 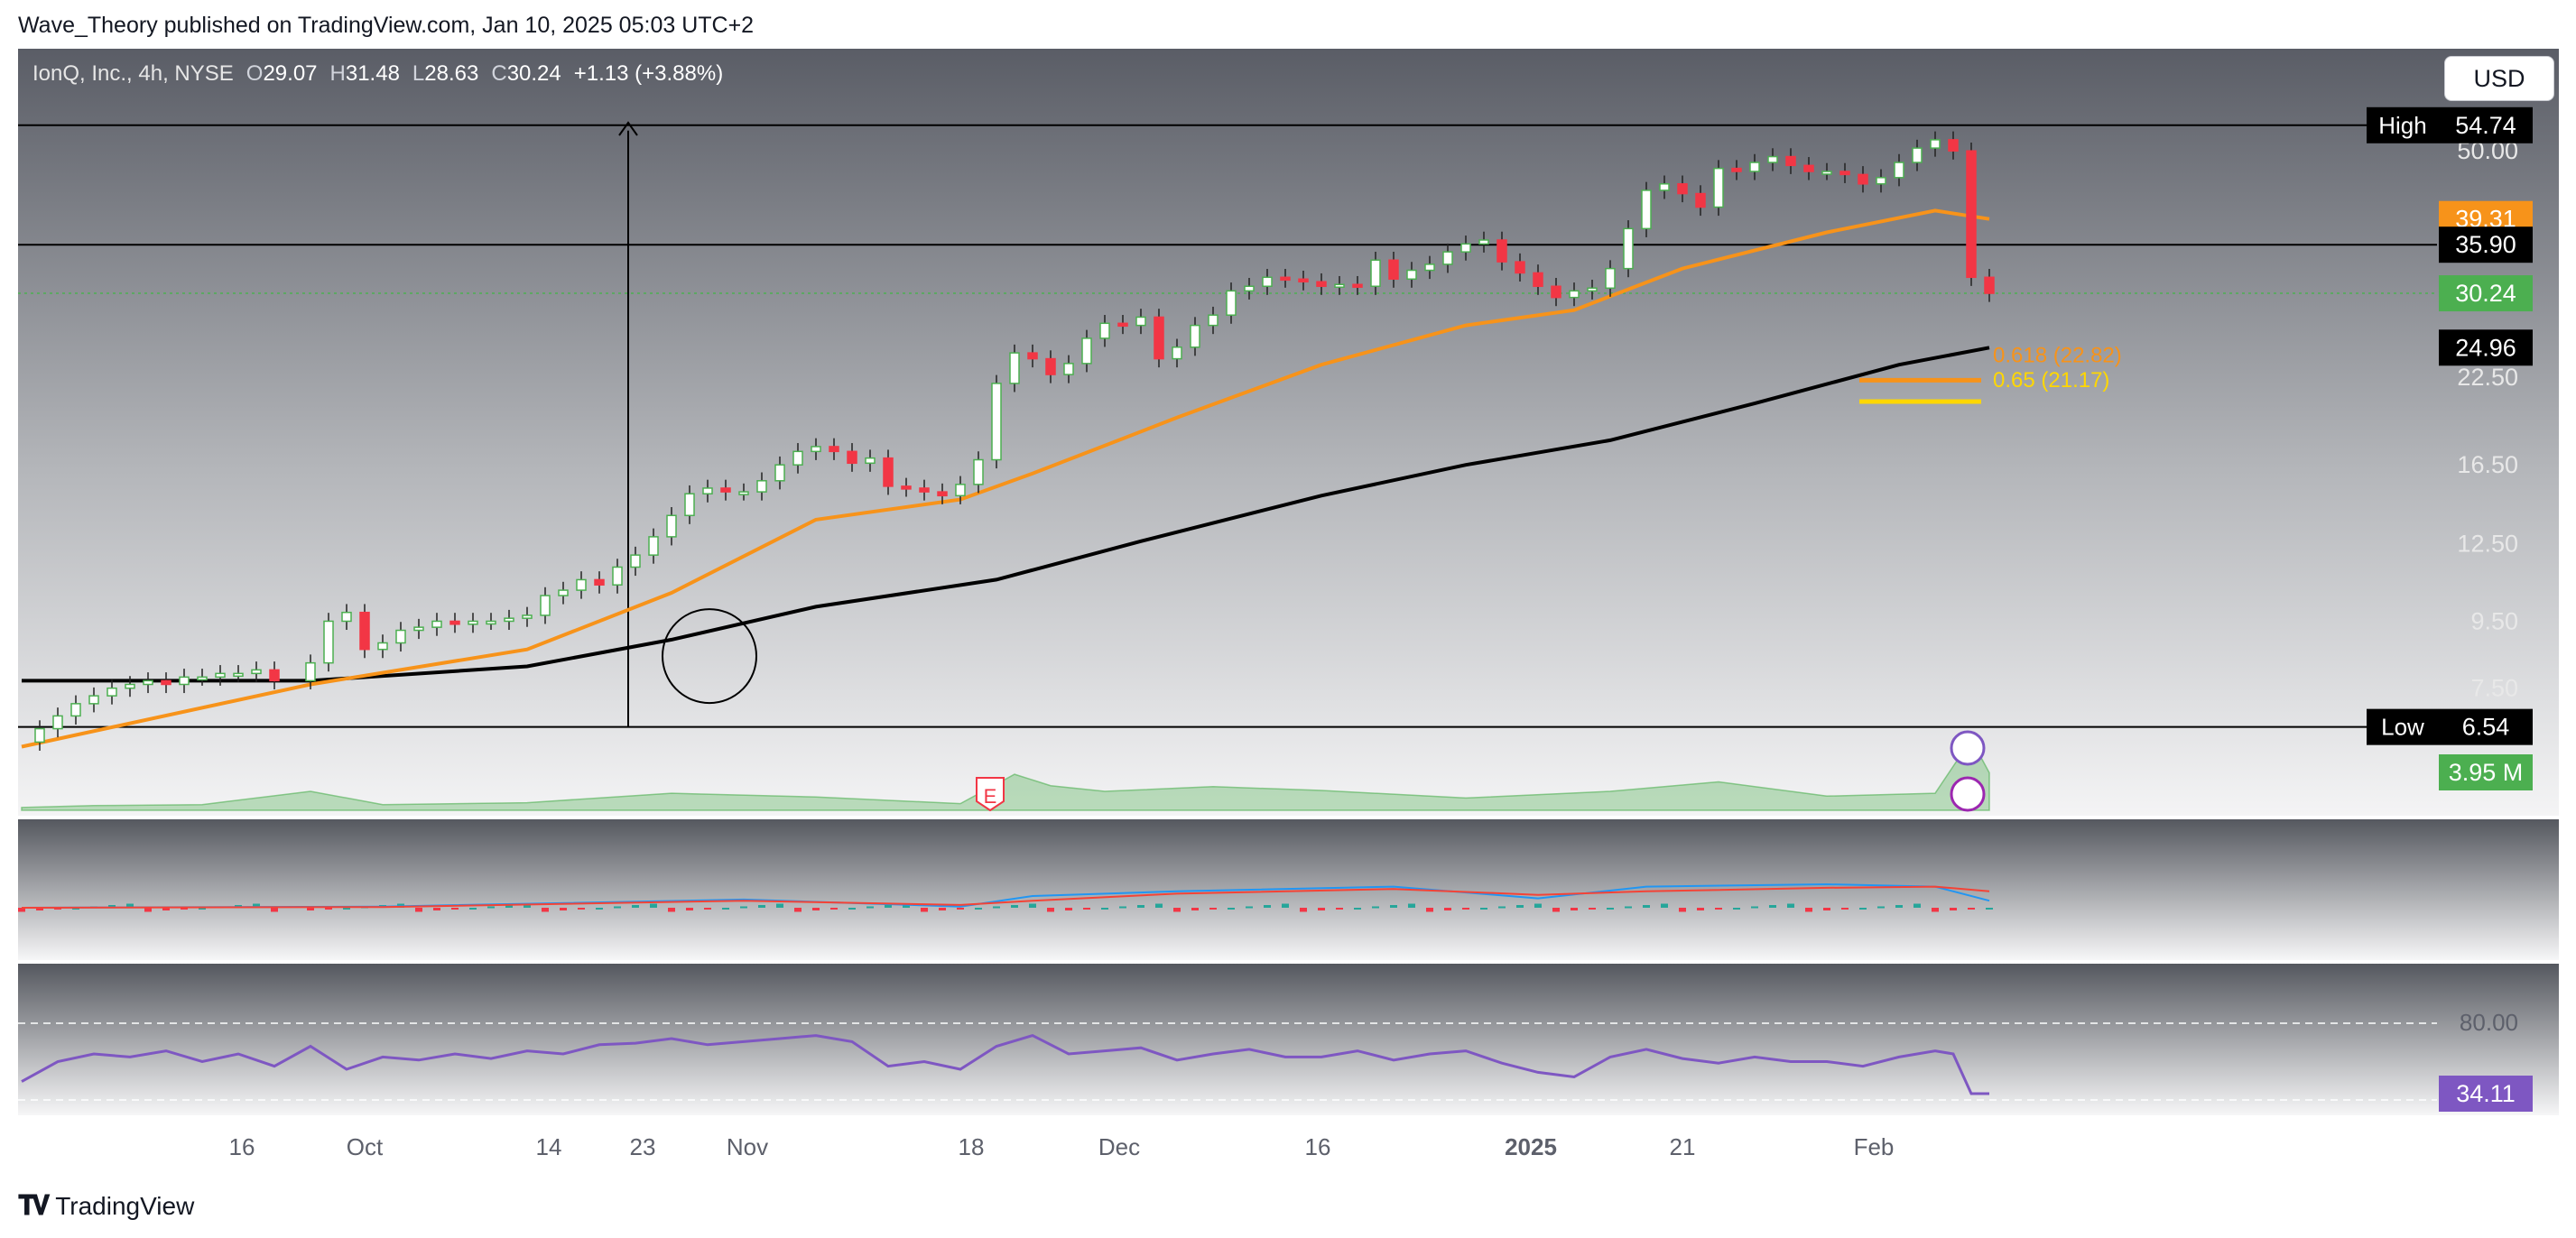 What do you see at coordinates (990, 794) in the screenshot?
I see `earnings-marker-icon` at bounding box center [990, 794].